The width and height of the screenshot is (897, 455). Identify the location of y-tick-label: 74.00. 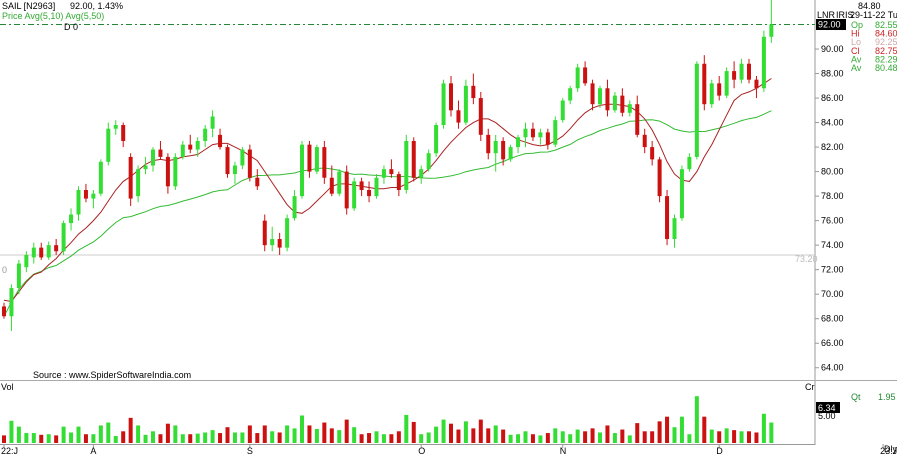
(832, 245).